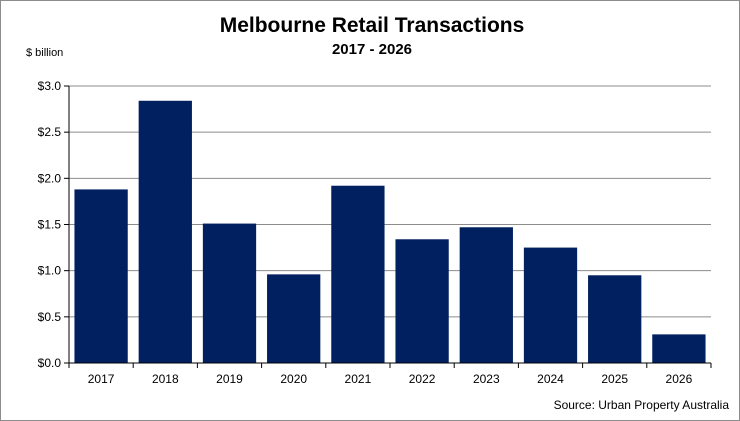 The width and height of the screenshot is (740, 421). I want to click on y-tick-label: $0.0, so click(50, 363).